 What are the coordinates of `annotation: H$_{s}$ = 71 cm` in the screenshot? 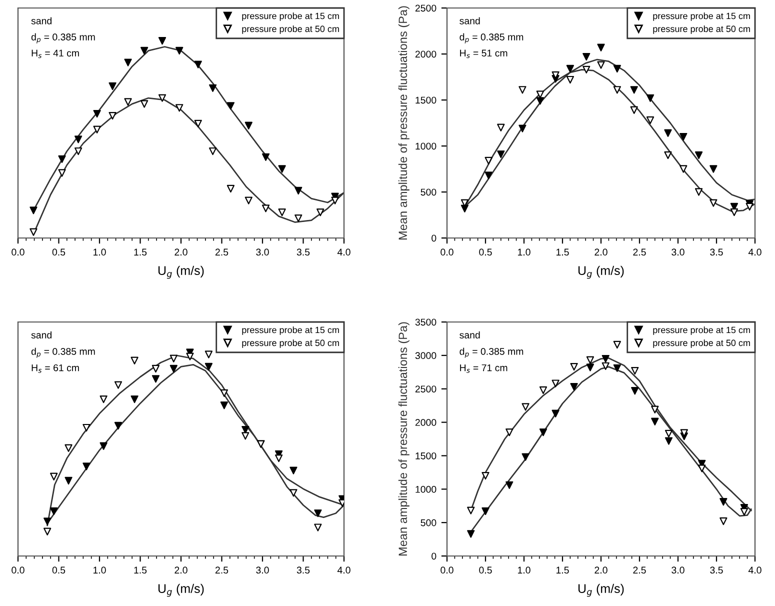 It's located at (484, 368).